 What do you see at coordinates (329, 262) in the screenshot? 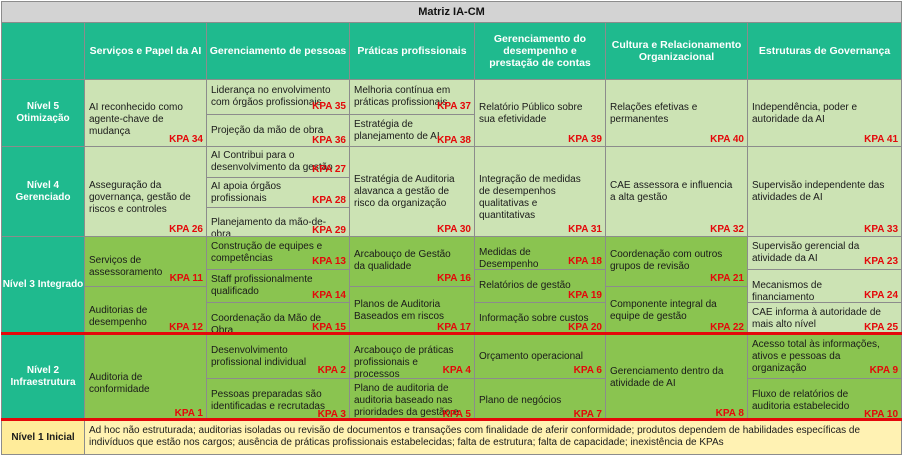
I see `kpa-label: KPA 13` at bounding box center [329, 262].